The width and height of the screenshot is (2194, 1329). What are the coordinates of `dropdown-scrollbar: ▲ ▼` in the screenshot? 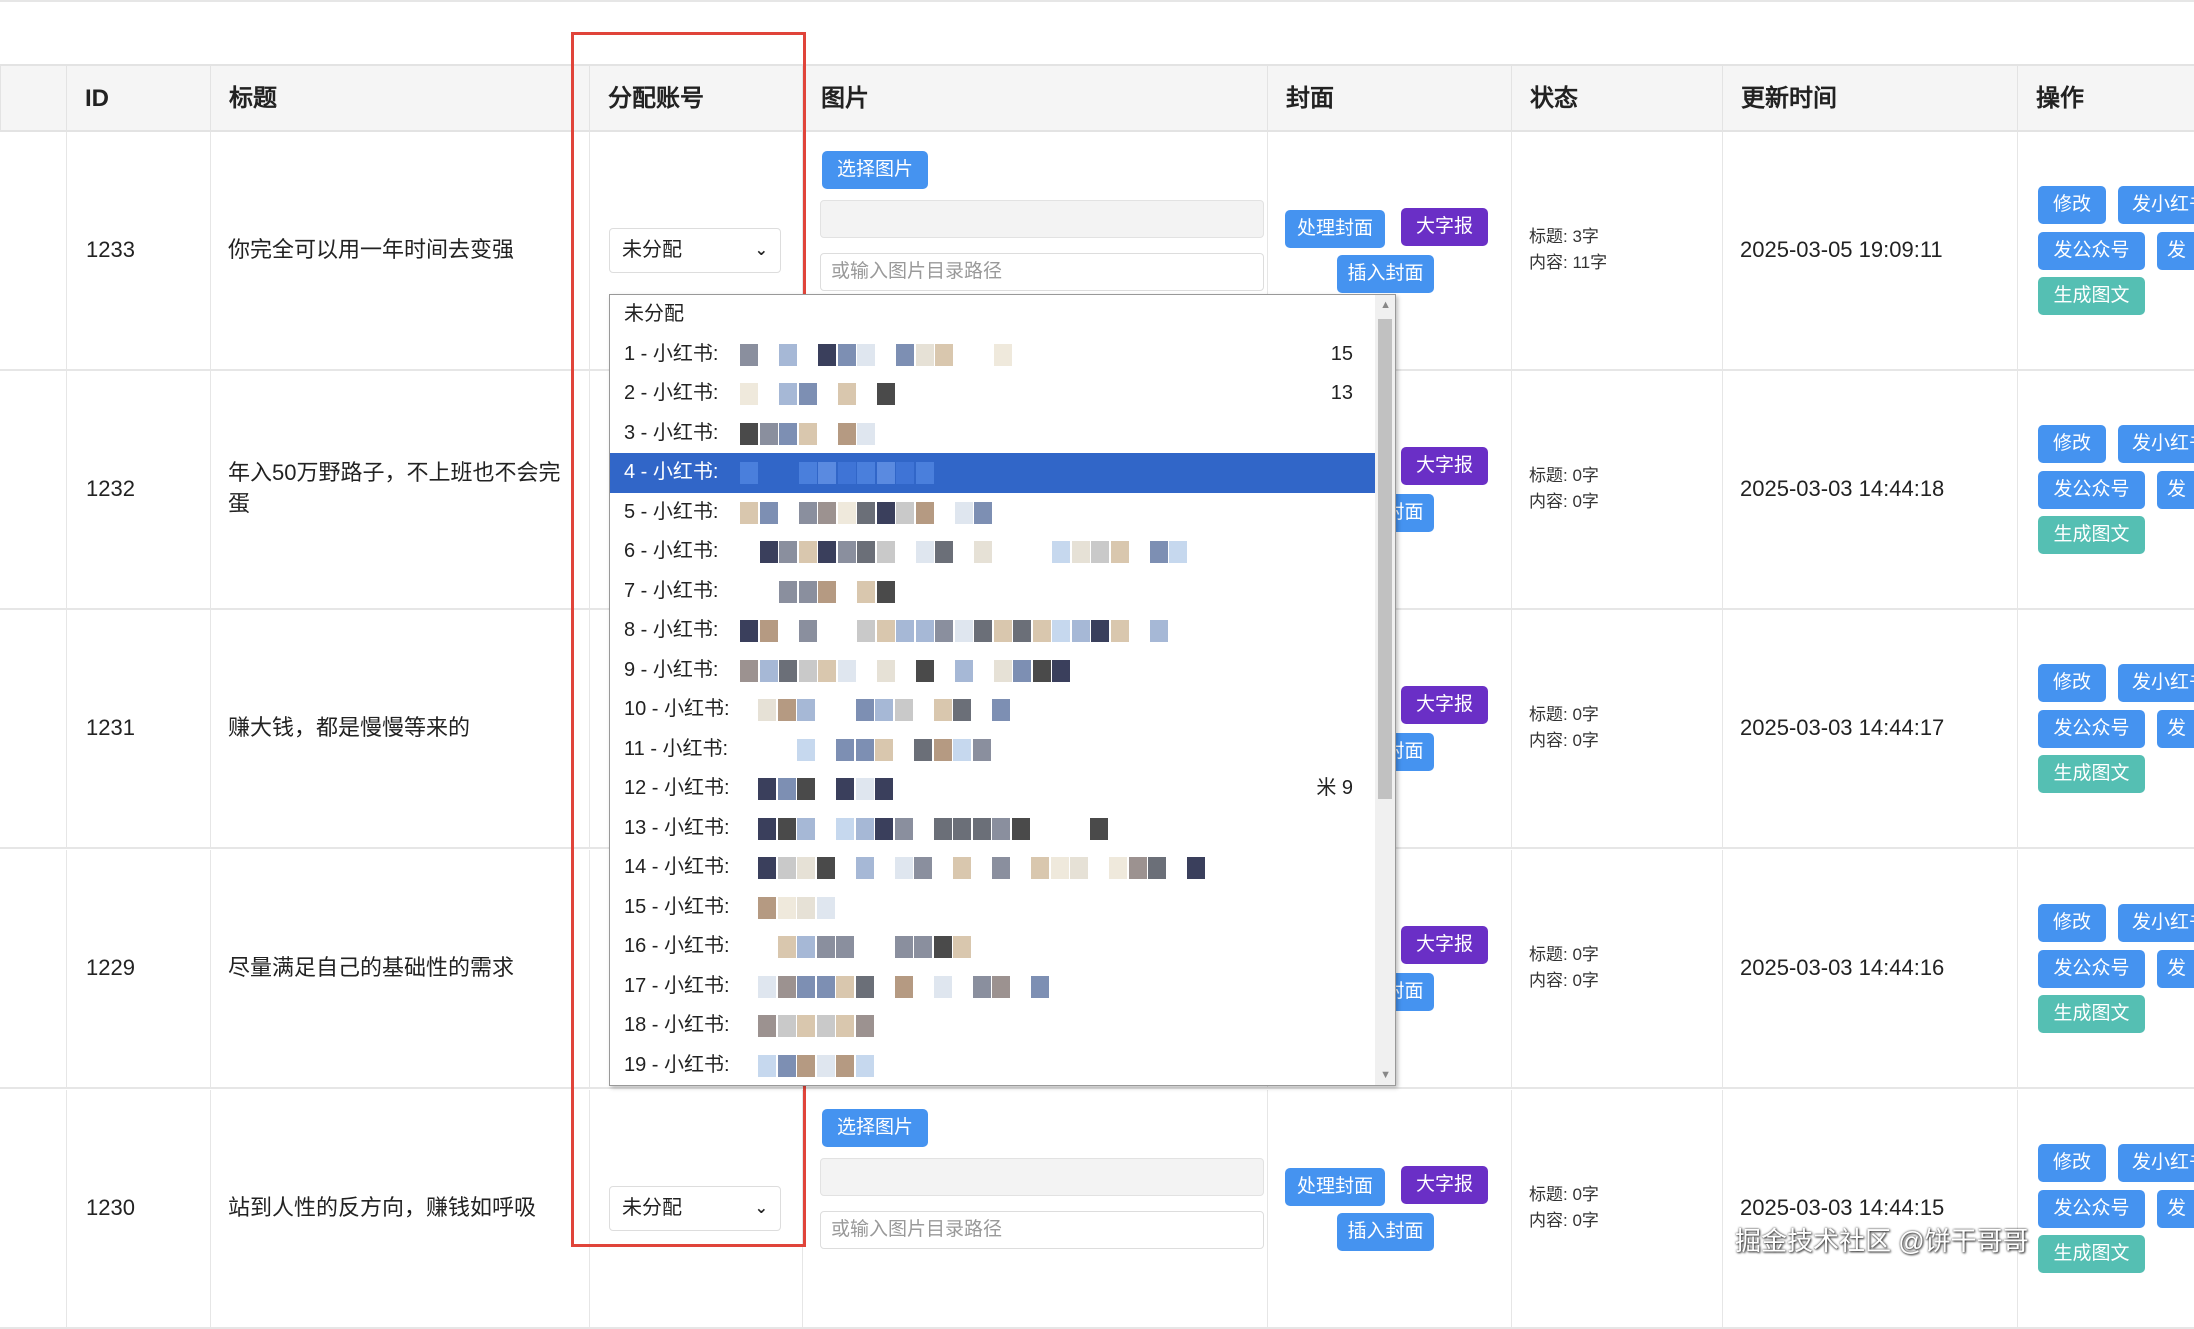 It's located at (1385, 690).